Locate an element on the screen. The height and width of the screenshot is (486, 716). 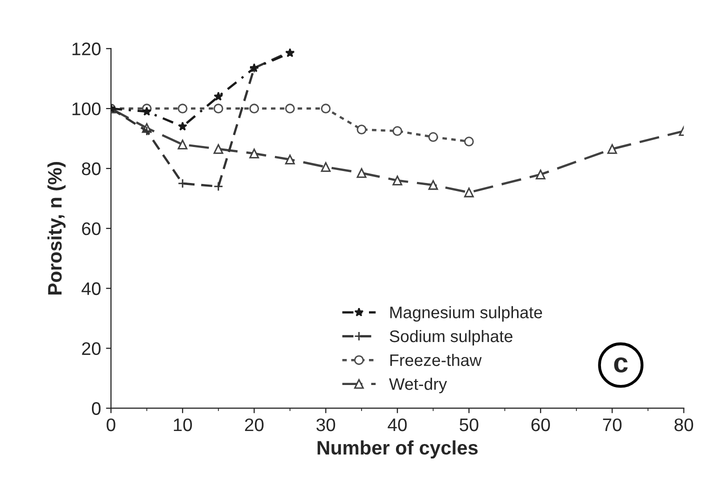
legend-label: Sodium sulphate is located at coordinates (451, 338).